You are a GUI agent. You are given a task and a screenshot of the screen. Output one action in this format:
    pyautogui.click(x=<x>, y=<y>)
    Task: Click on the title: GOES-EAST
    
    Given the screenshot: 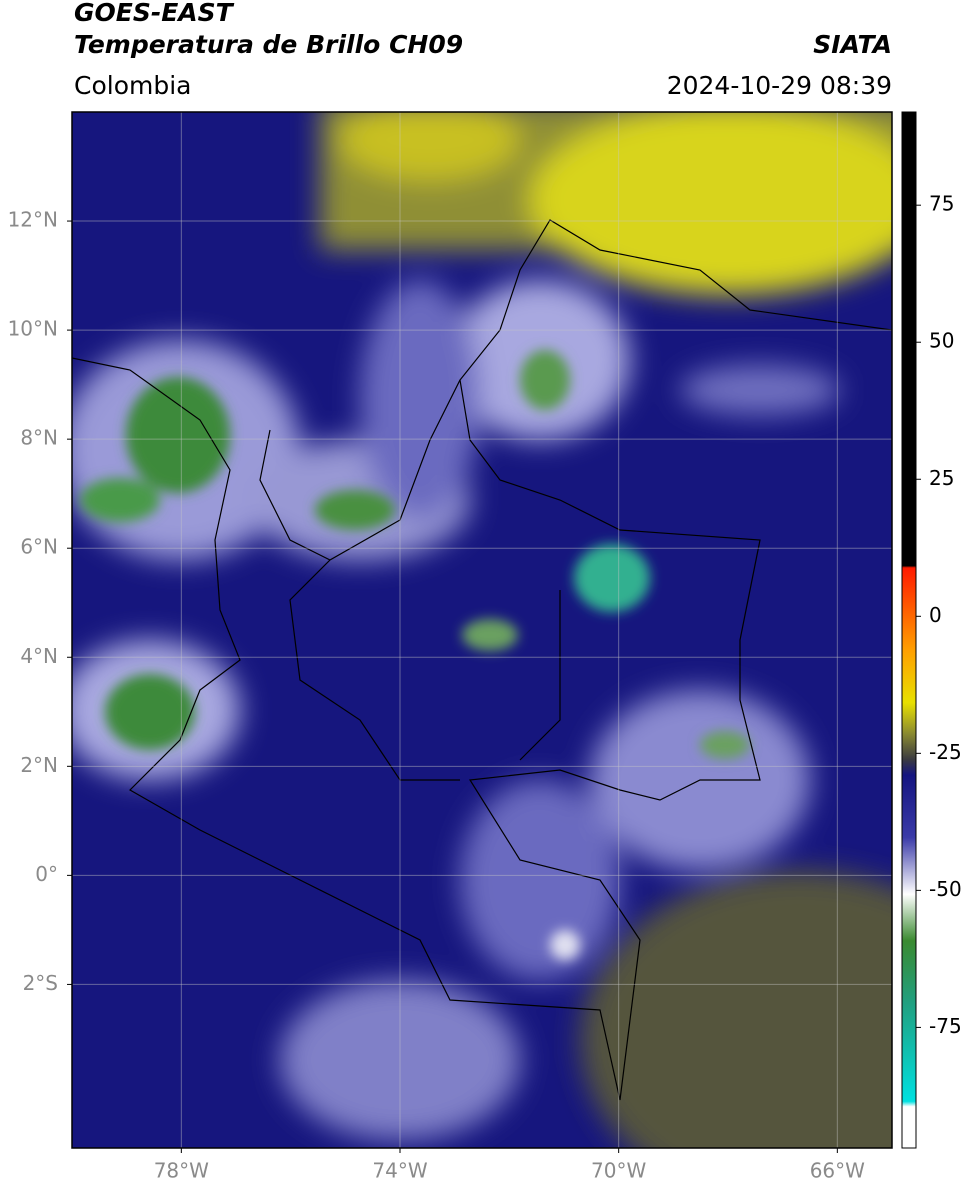 What is the action you would take?
    pyautogui.click(x=154, y=13)
    